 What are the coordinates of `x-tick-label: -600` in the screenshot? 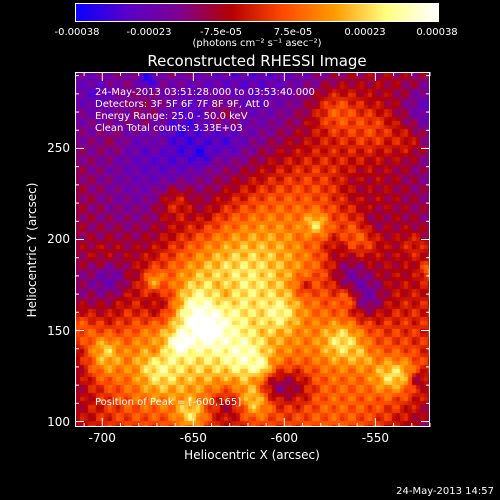 It's located at (284, 438).